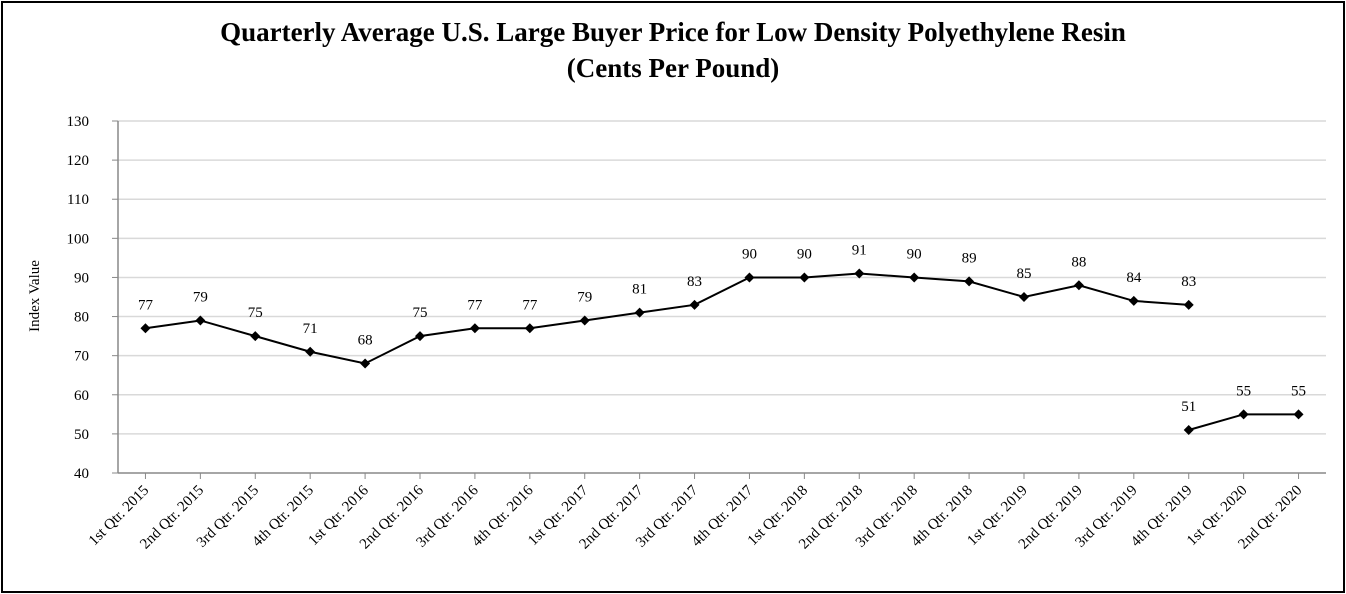 The width and height of the screenshot is (1346, 594). Describe the element at coordinates (1024, 274) in the screenshot. I see `data-label: 85` at that location.